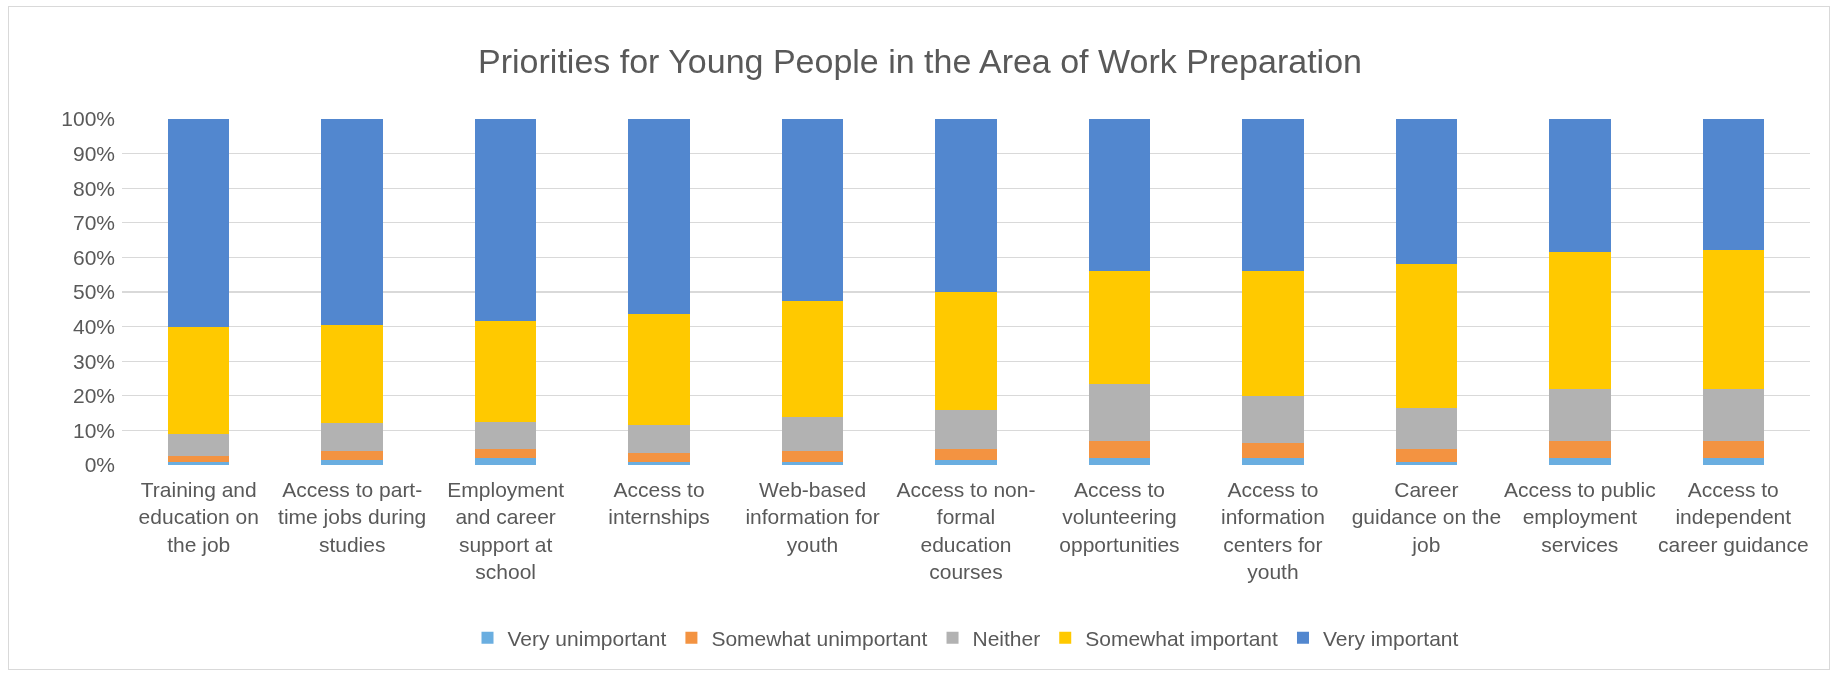 The height and width of the screenshot is (676, 1840). What do you see at coordinates (93, 430) in the screenshot?
I see `y-tick-label: 10%` at bounding box center [93, 430].